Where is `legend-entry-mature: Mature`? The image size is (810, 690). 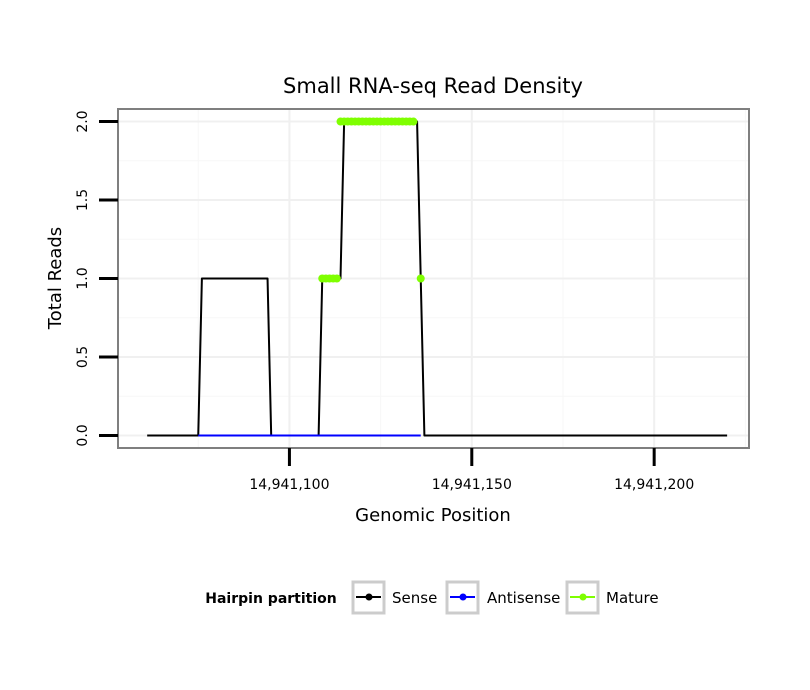 legend-entry-mature: Mature is located at coordinates (612, 597).